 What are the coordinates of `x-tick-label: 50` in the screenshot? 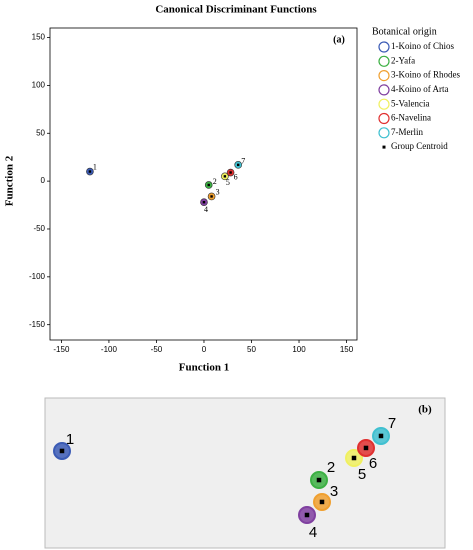 It's located at (251, 349).